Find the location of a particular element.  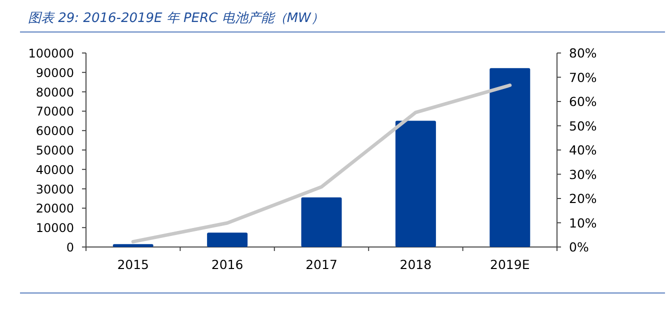

x-tick-label: 2018 is located at coordinates (416, 264).